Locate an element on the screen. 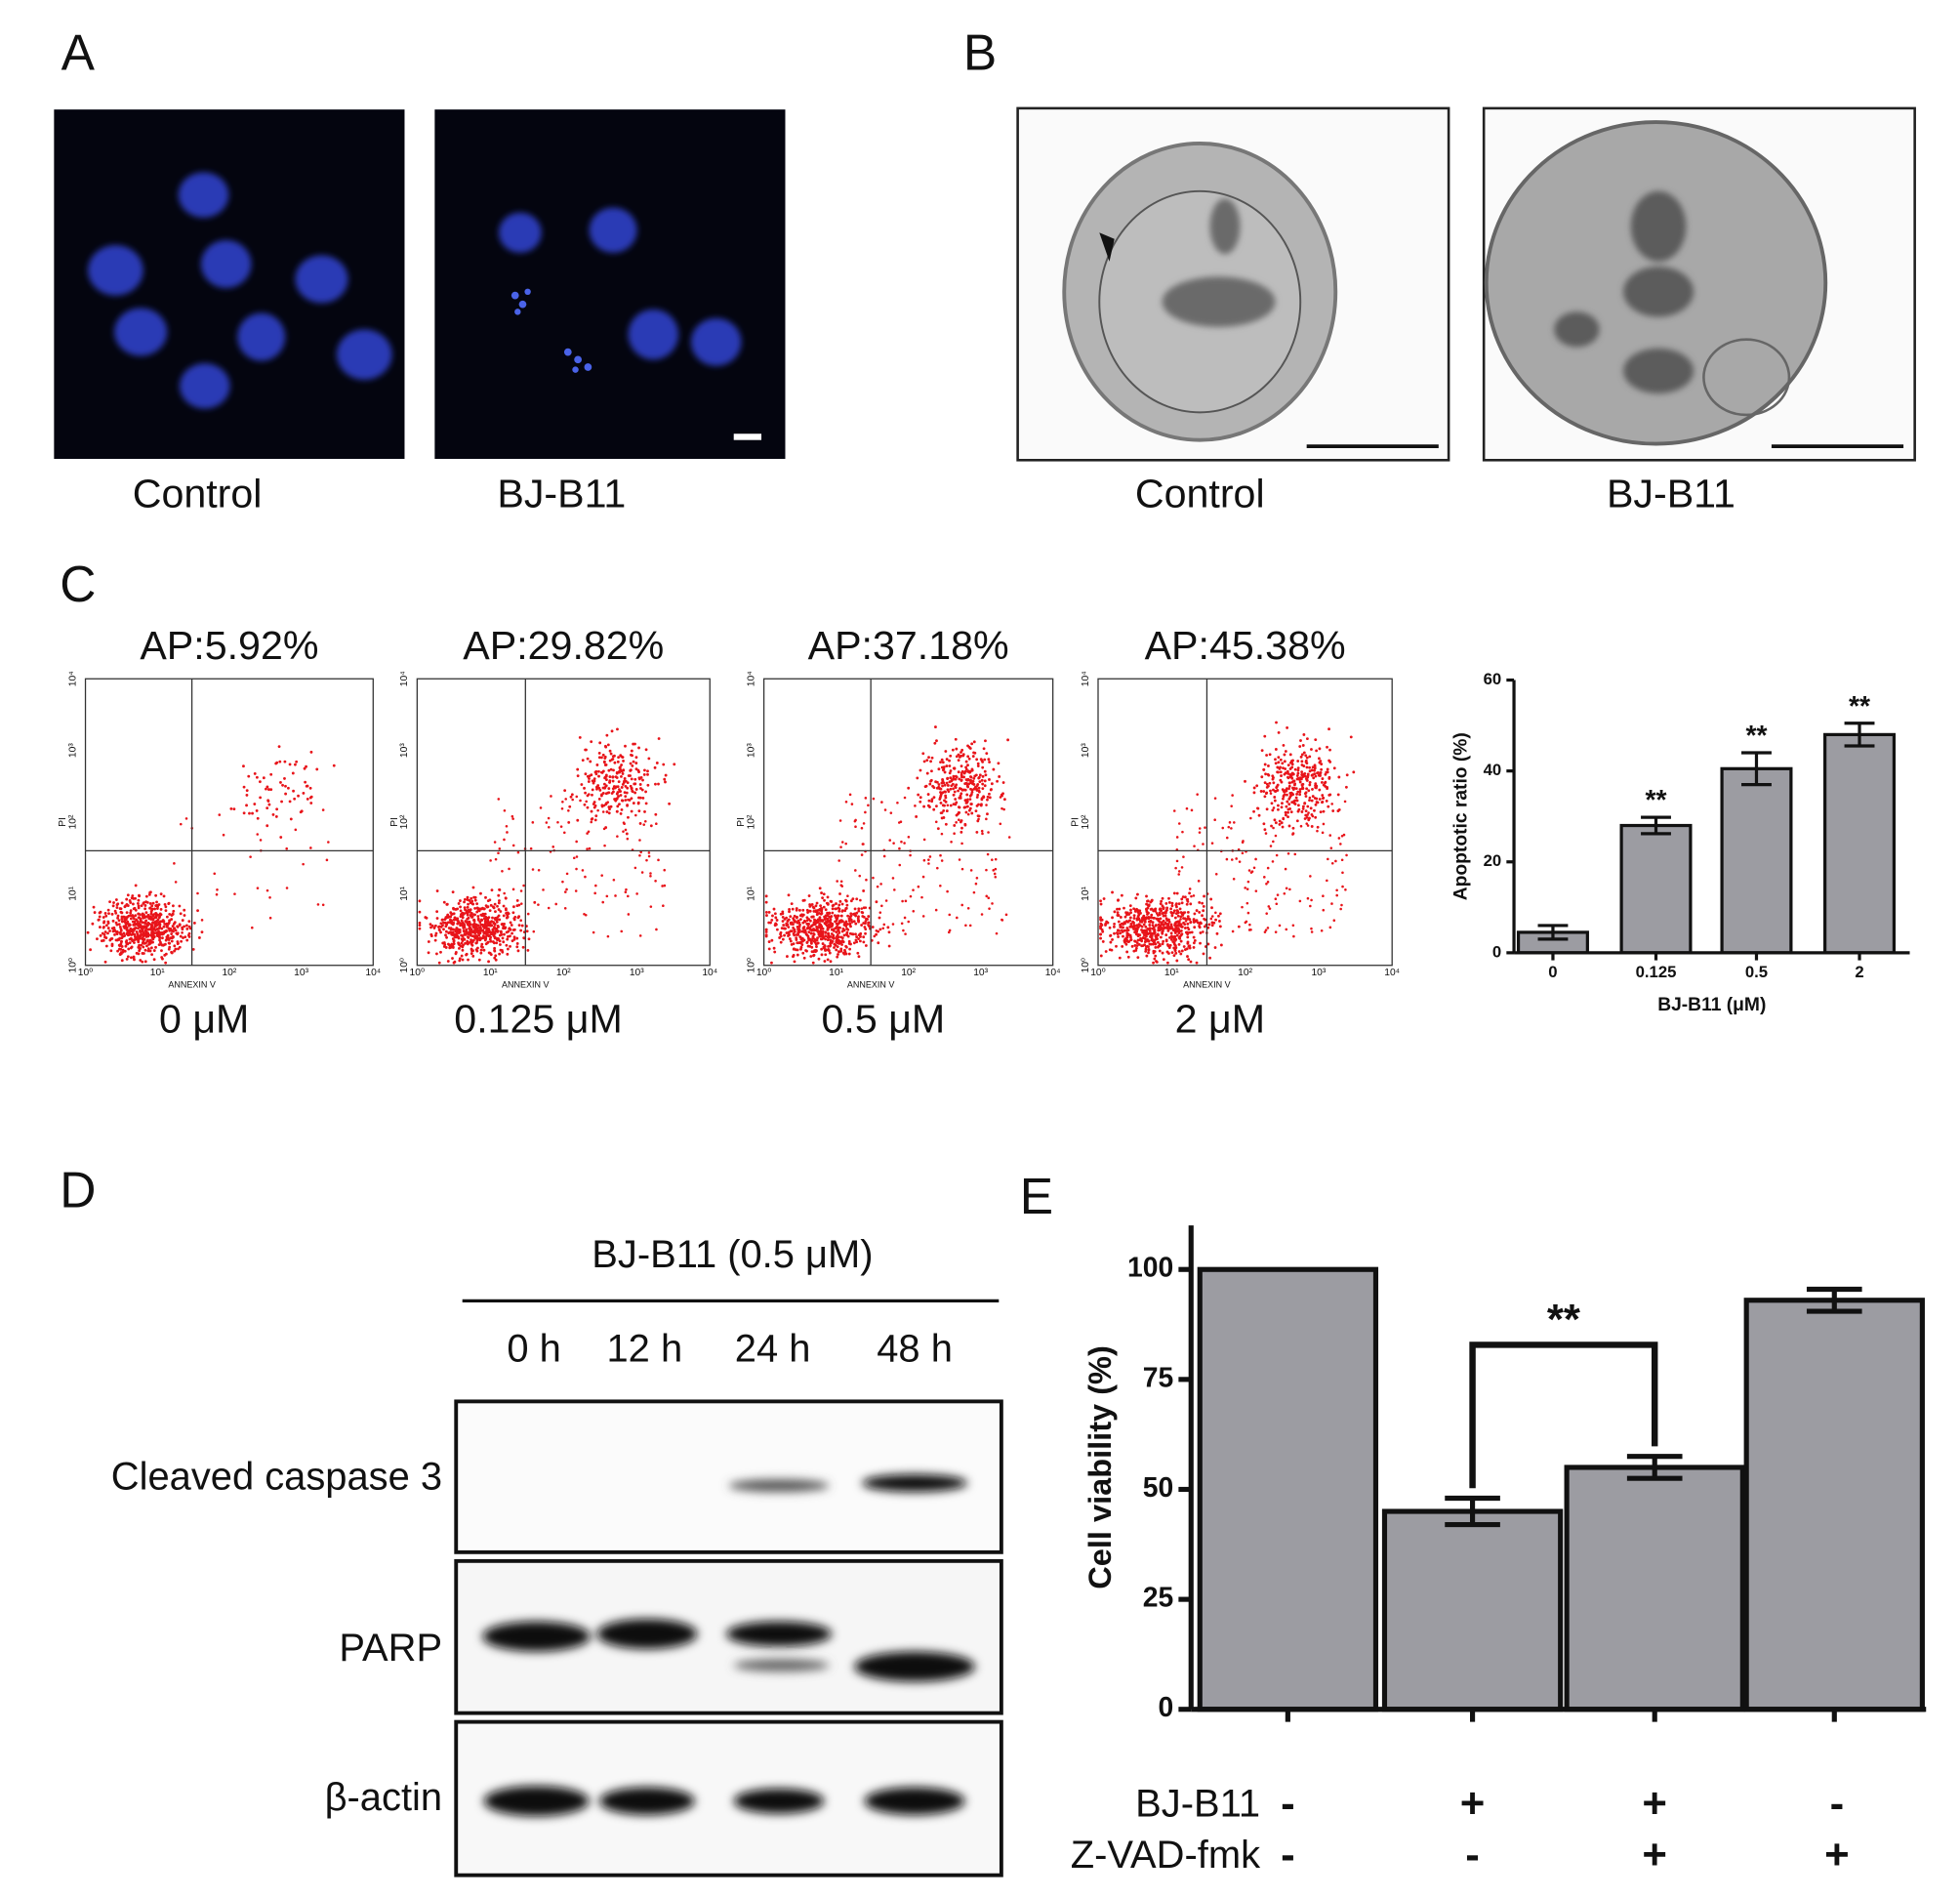  em-image is located at coordinates (1233, 284).